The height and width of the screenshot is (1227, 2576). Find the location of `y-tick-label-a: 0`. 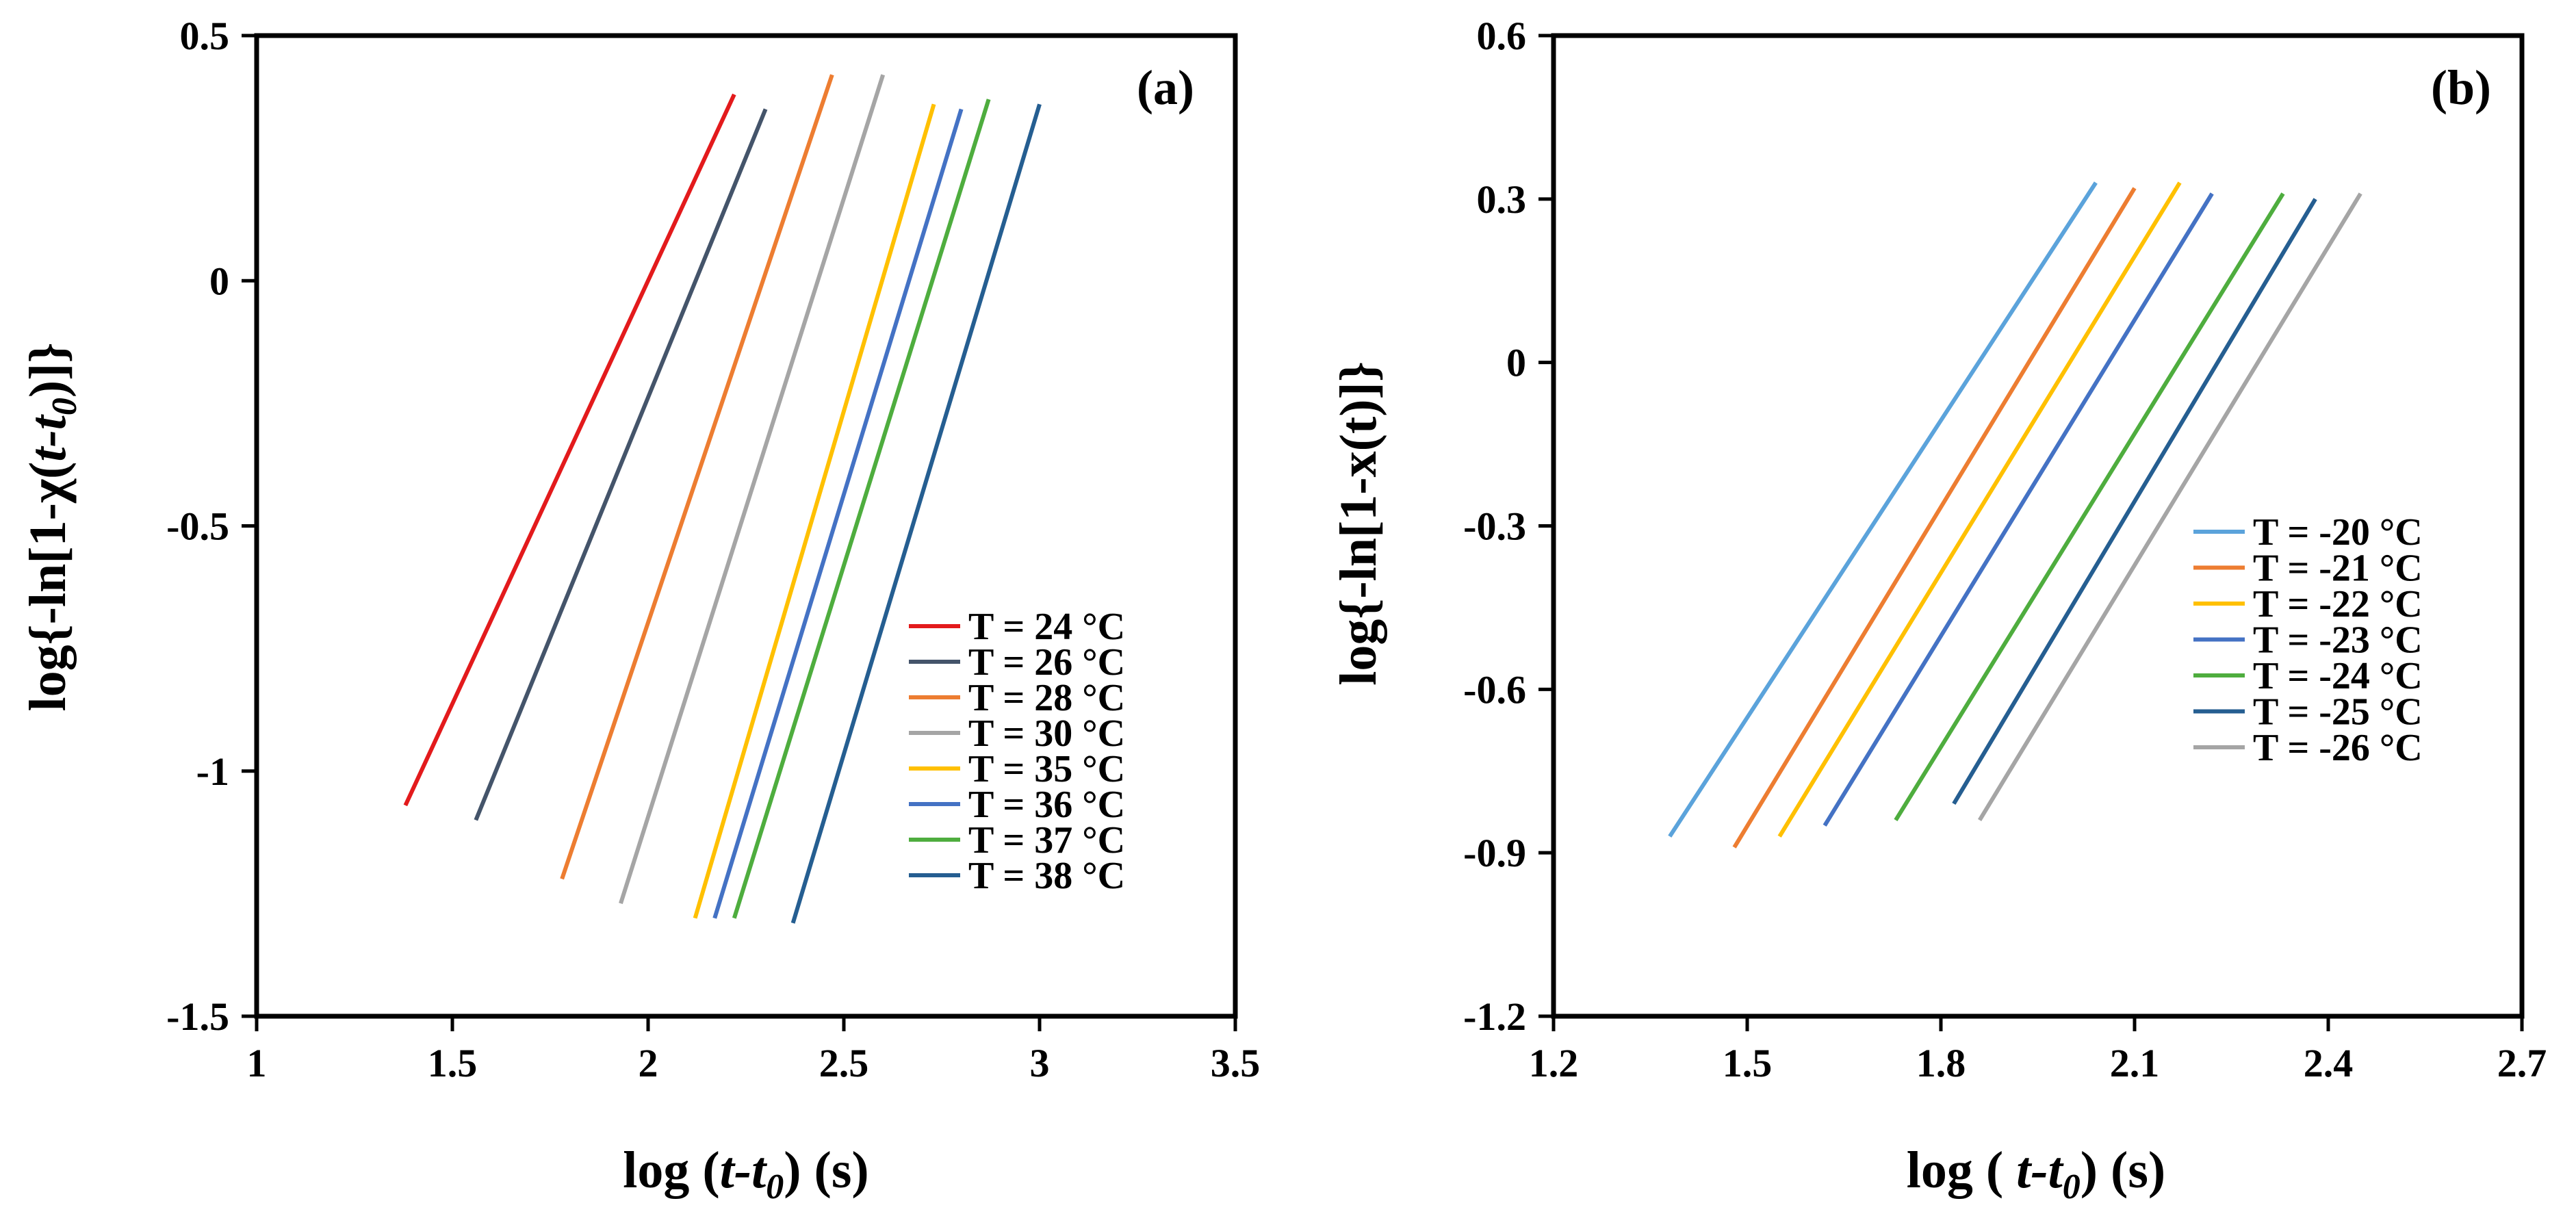

y-tick-label-a: 0 is located at coordinates (219, 281).